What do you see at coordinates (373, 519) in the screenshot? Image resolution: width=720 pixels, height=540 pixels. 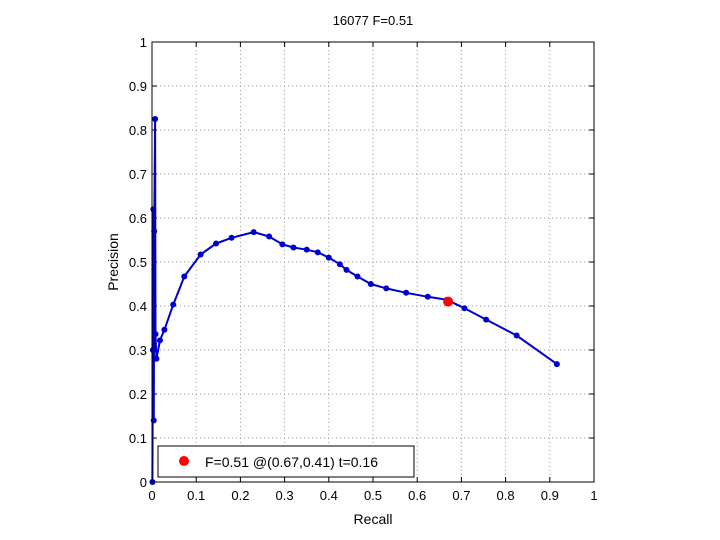 I see `x-axis-label: Recall` at bounding box center [373, 519].